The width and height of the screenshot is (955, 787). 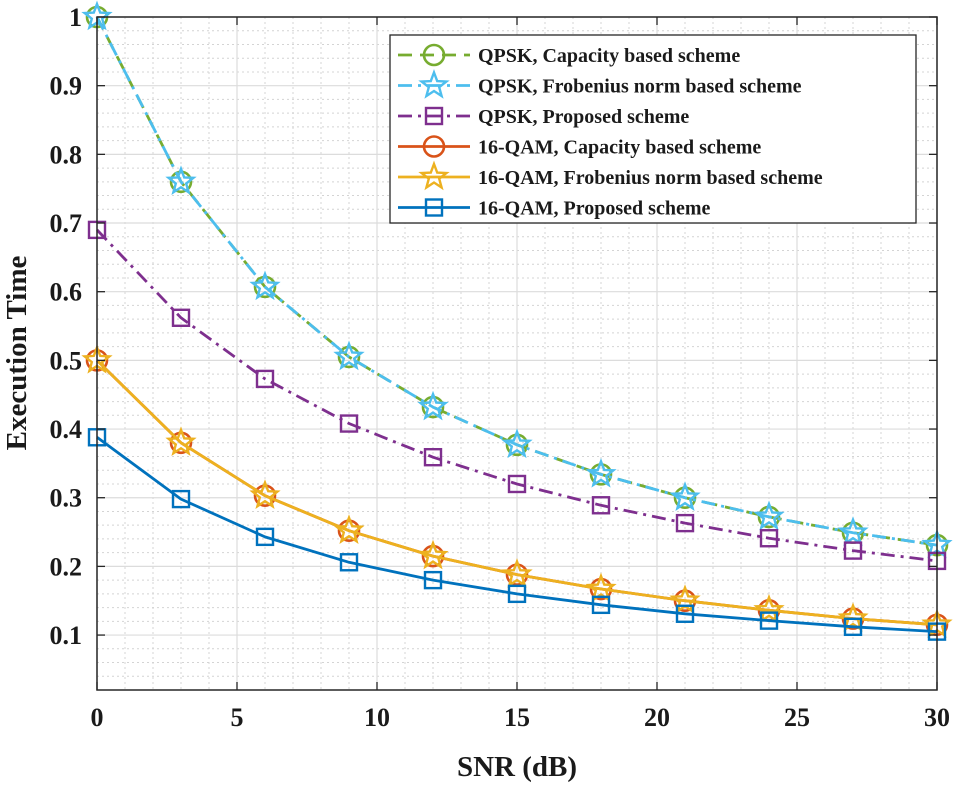 I want to click on legend-label: 16-QAM, Capacity based scheme, so click(x=619, y=148).